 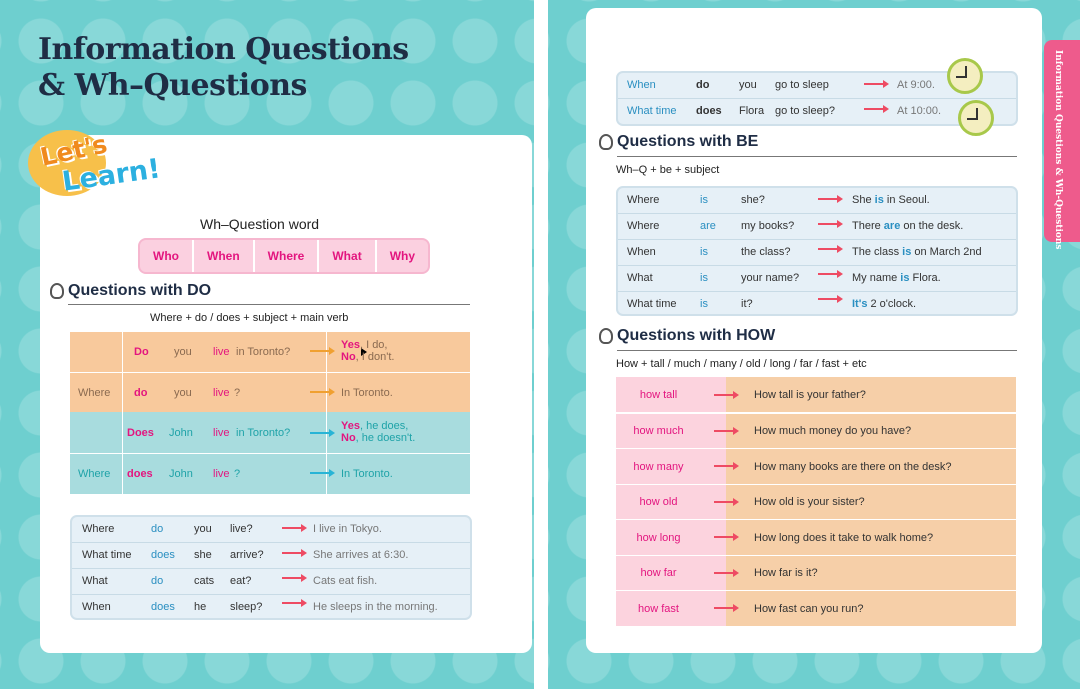 I want to click on table-row: how tall How tall is your father?, so click(x=816, y=394).